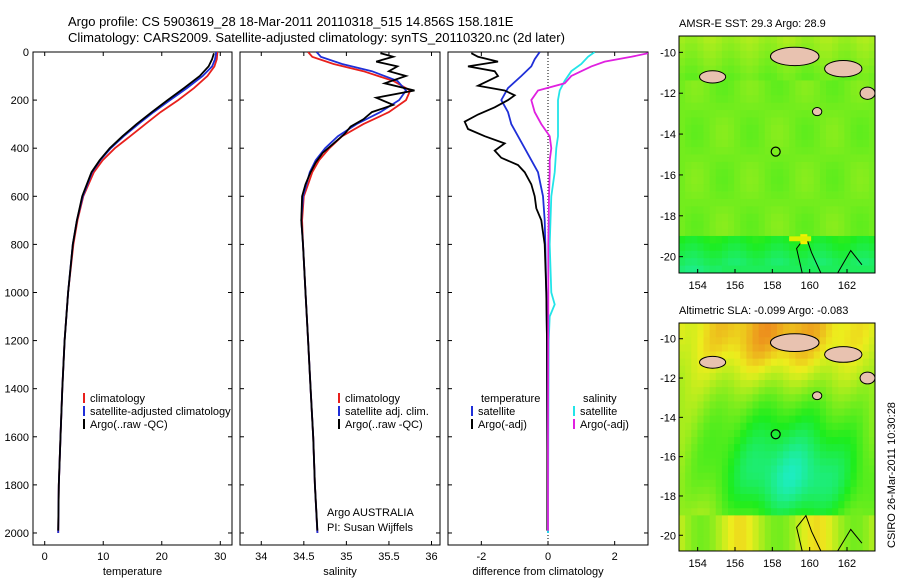  Describe the element at coordinates (26, 53) in the screenshot. I see `y-tick-label: 0` at that location.